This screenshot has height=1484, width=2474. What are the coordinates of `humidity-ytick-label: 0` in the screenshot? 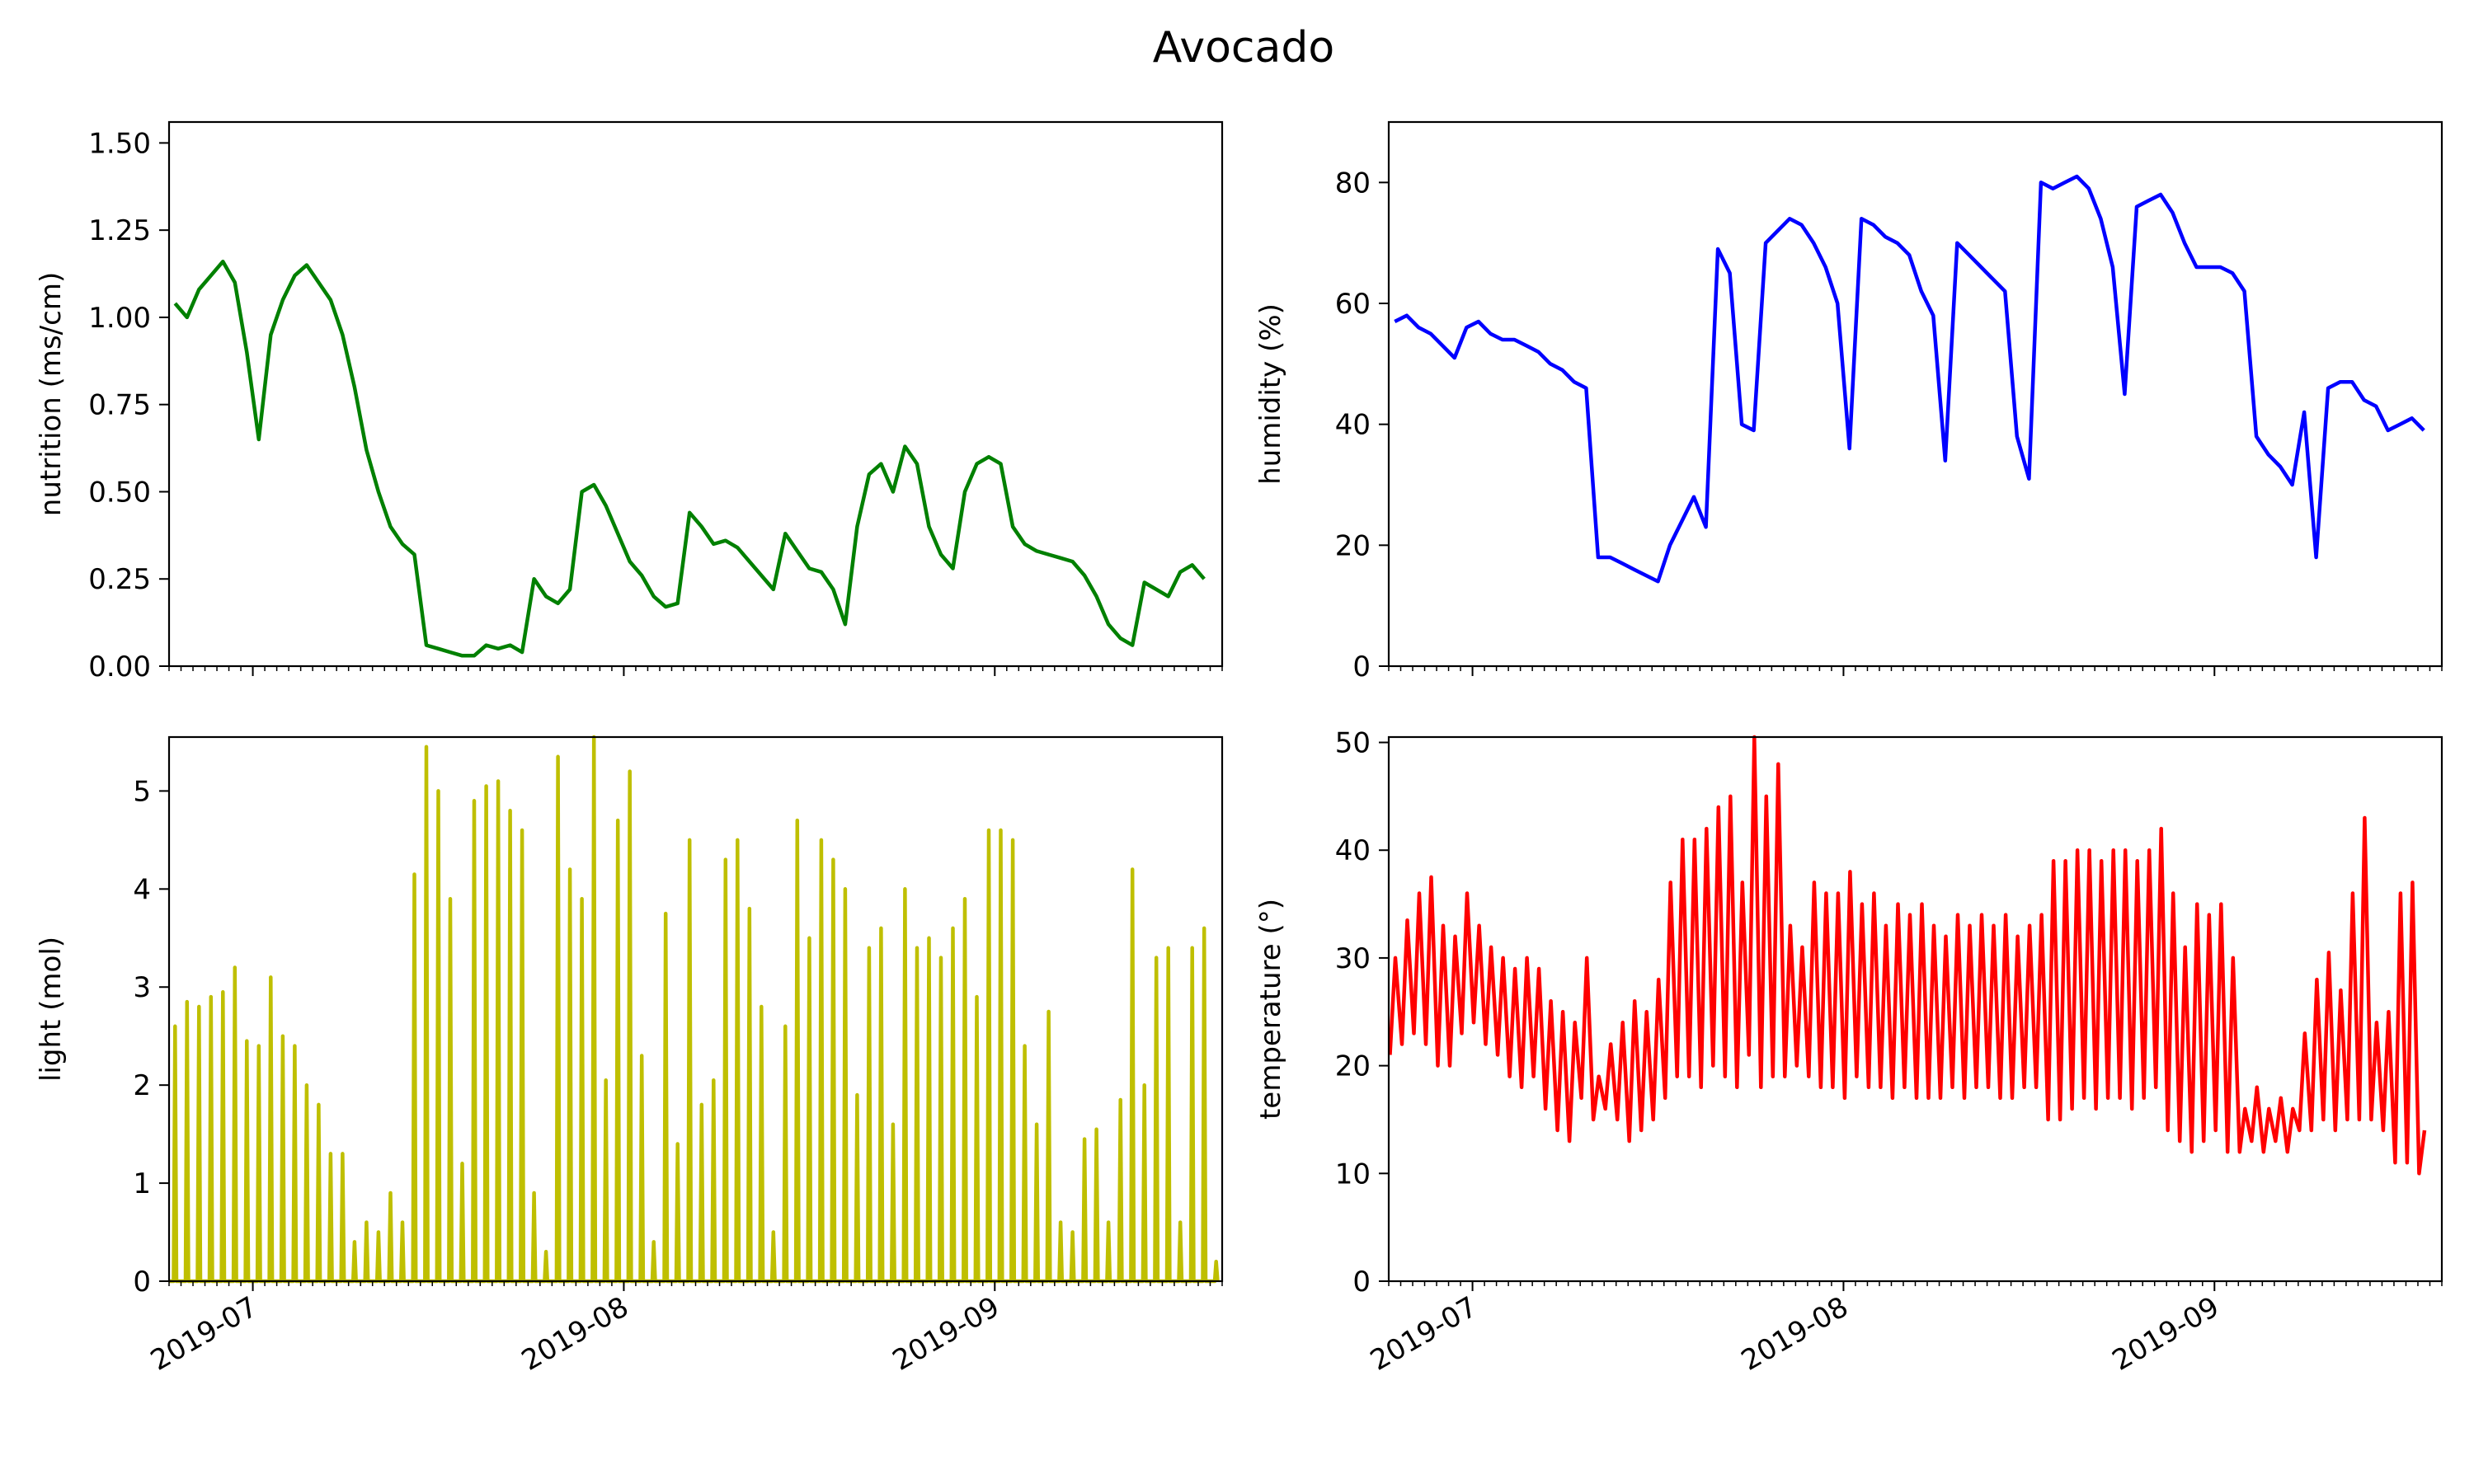 It's located at (1361, 666).